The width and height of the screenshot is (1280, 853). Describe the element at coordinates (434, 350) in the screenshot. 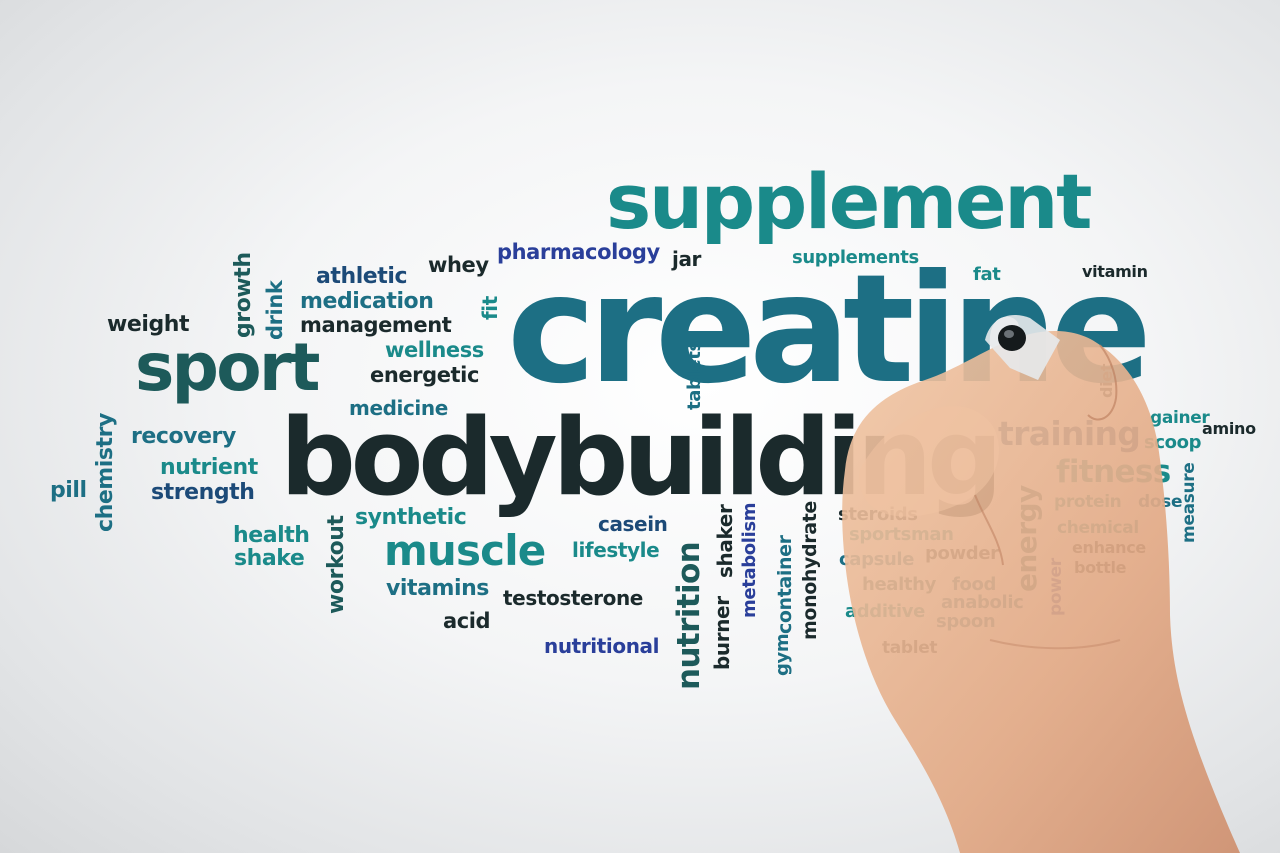

I see `word-wellness: wellness` at that location.